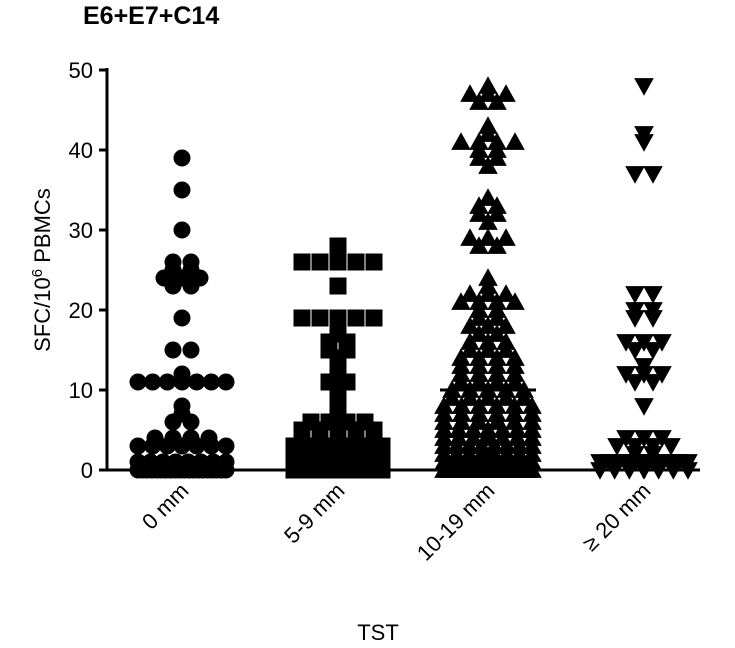 The image size is (735, 648). What do you see at coordinates (456, 522) in the screenshot?
I see `x-tick-label: 10-19 mm` at bounding box center [456, 522].